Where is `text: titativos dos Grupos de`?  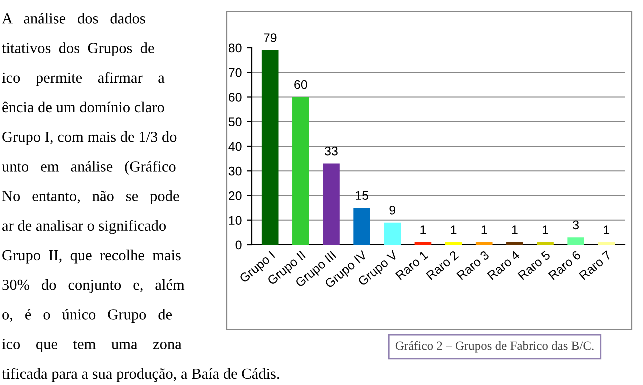 text: titativos dos Grupos de is located at coordinates (78, 49).